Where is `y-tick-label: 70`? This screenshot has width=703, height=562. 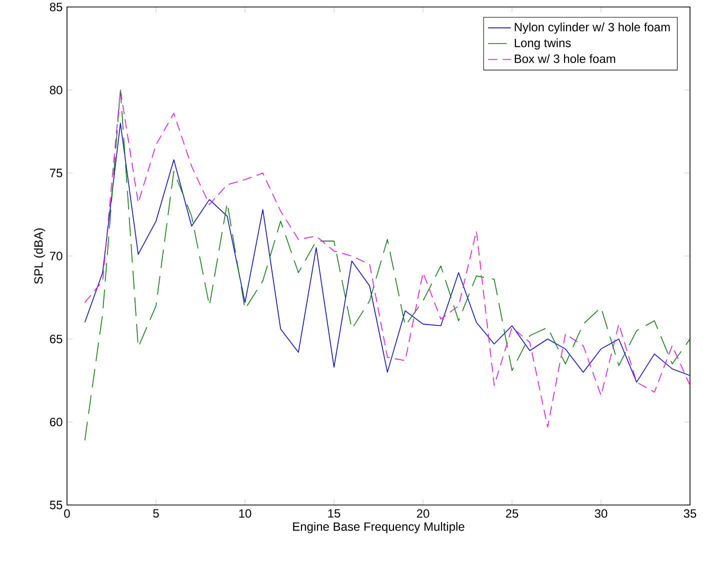
y-tick-label: 70 is located at coordinates (56, 256).